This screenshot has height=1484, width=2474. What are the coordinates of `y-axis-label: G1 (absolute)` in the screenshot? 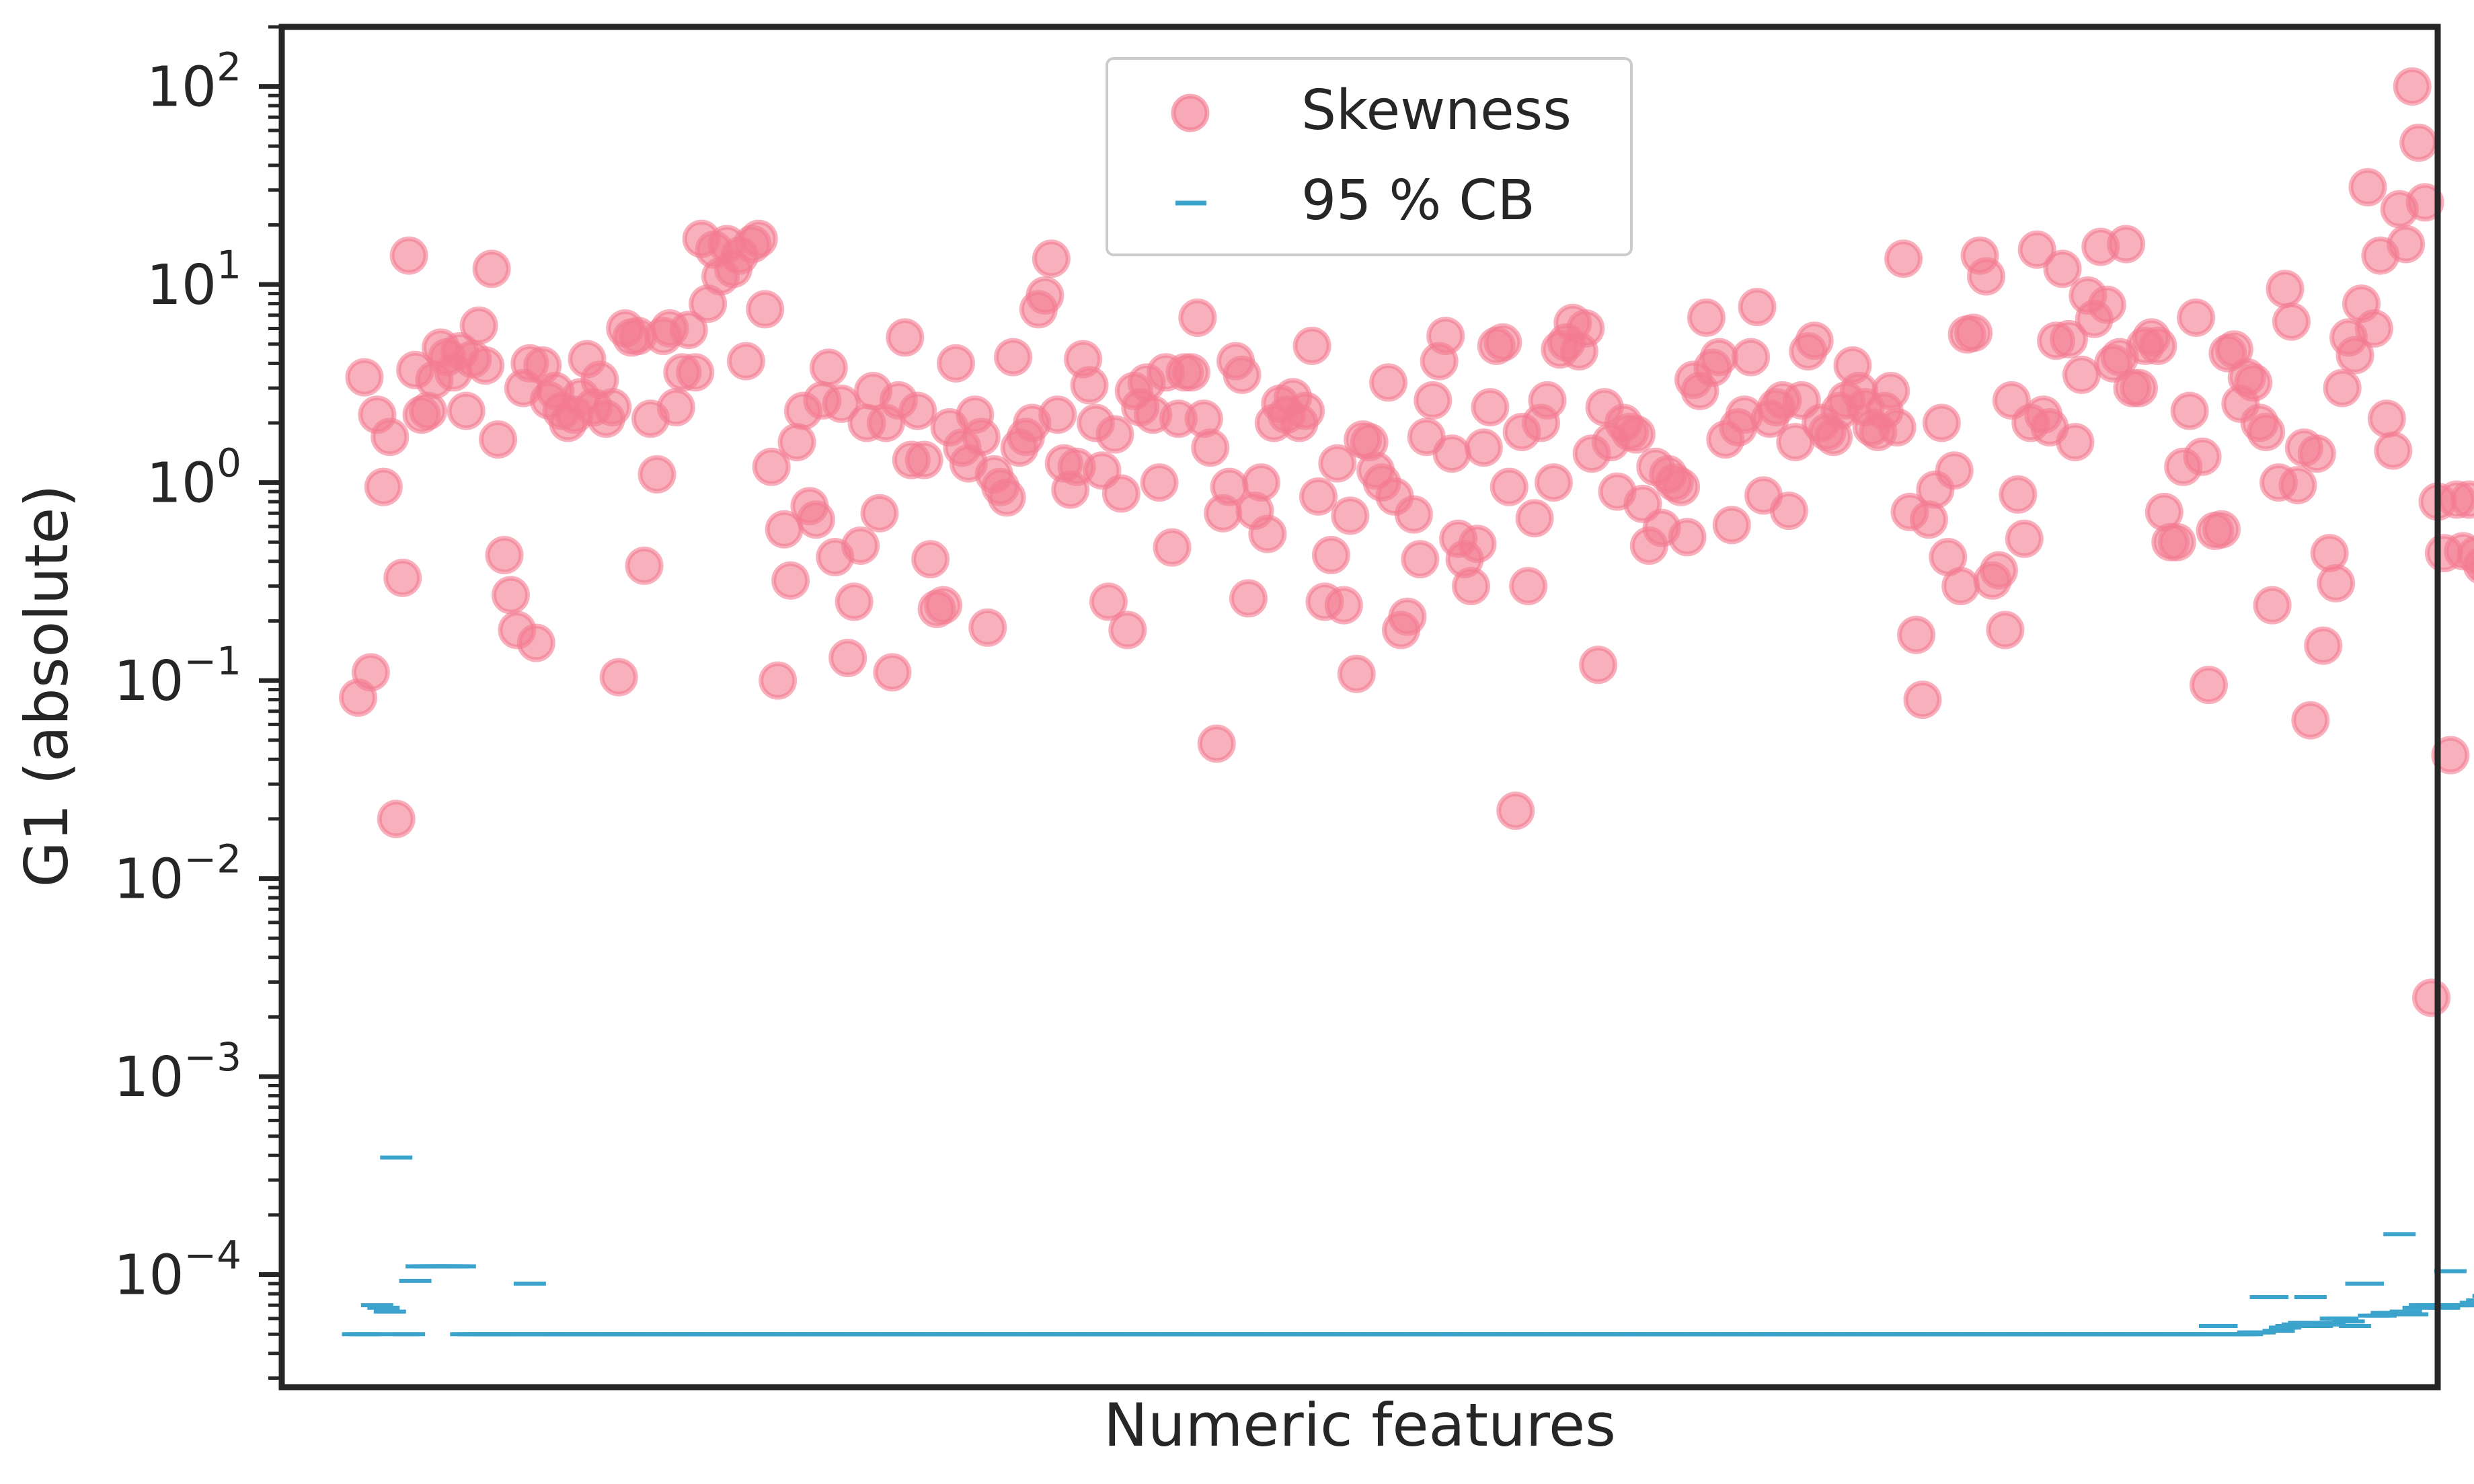 It's located at (47, 685).